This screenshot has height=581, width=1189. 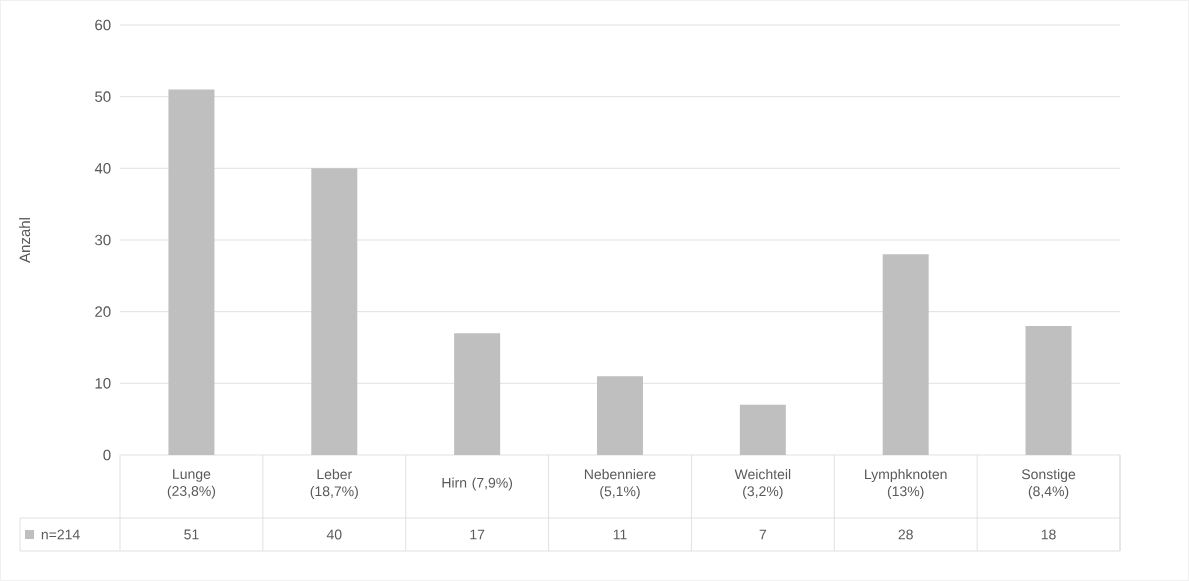 What do you see at coordinates (1048, 484) in the screenshot?
I see `x-tick-label: Sonstige (8,4%)` at bounding box center [1048, 484].